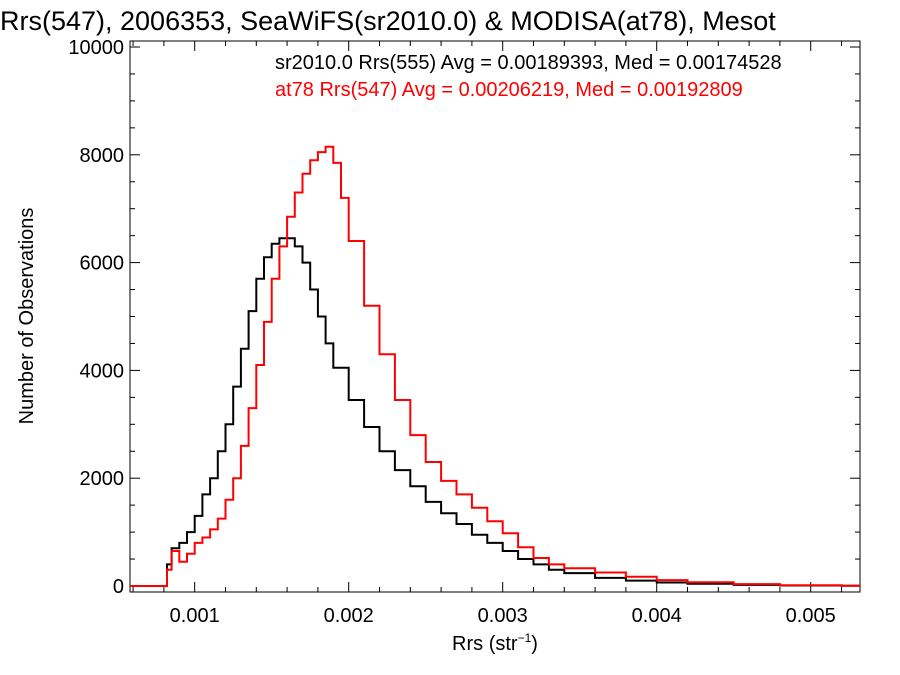  I want to click on y-tick-label: 2000, so click(102, 479).